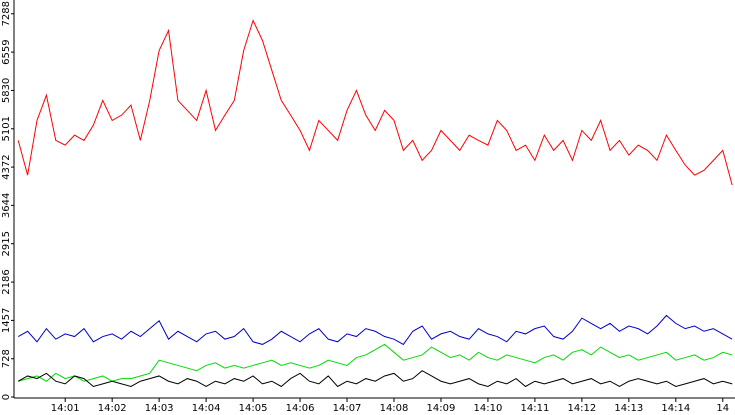 This screenshot has width=735, height=415. What do you see at coordinates (6, 281) in the screenshot?
I see `y-tick-label: 2186` at bounding box center [6, 281].